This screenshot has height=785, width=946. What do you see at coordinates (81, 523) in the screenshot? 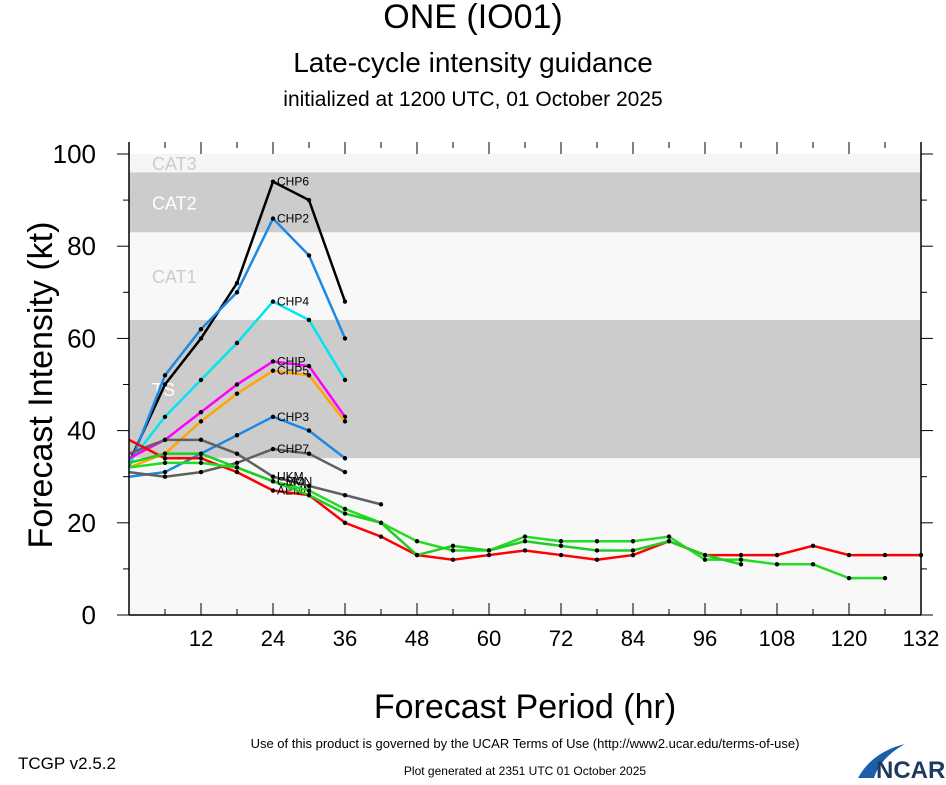
I see `y-tick-label: 20` at bounding box center [81, 523].